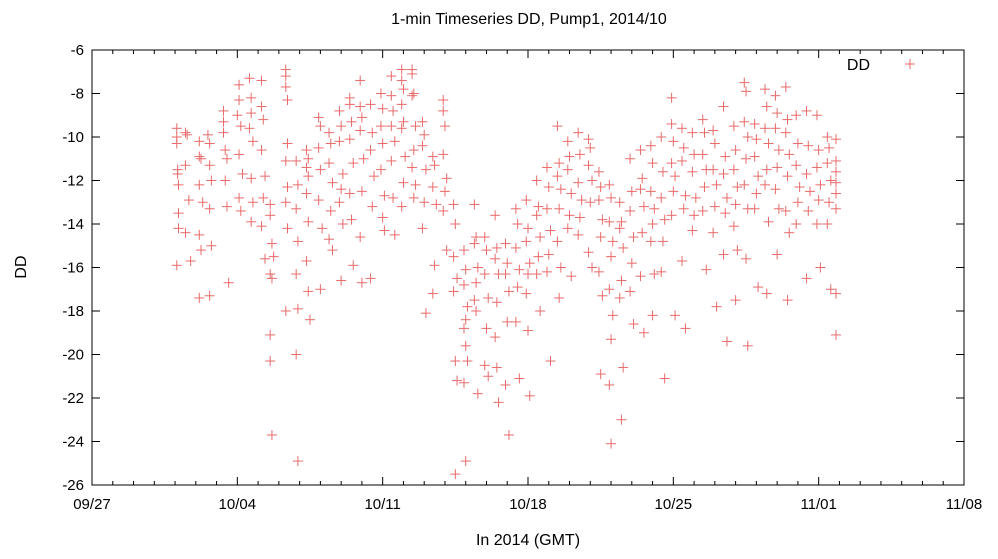 Image resolution: width=998 pixels, height=559 pixels. What do you see at coordinates (910, 64) in the screenshot?
I see `legend-marker-dd` at bounding box center [910, 64].